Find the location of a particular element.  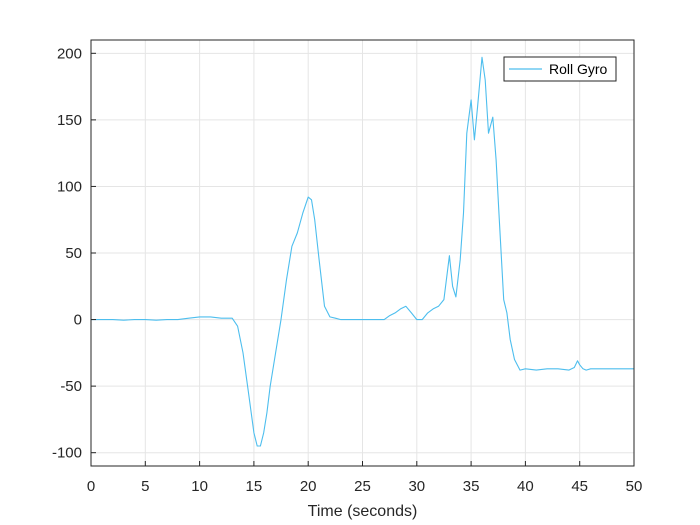

x-tick-label: 20 is located at coordinates (308, 486).